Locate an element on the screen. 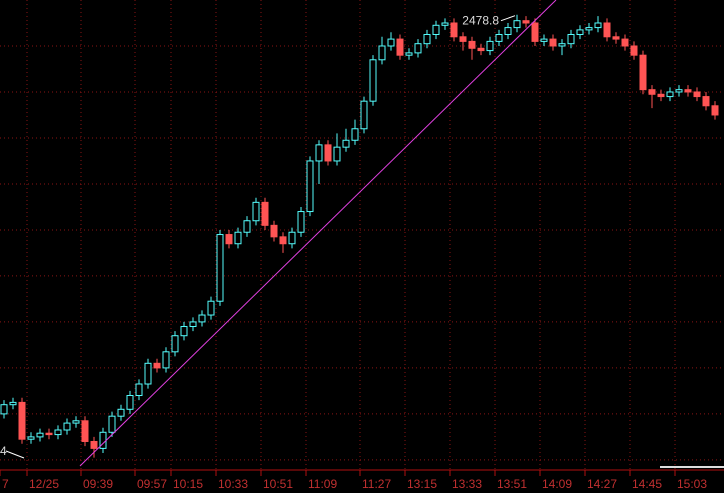  x-tick-label: 11:27 is located at coordinates (376, 484).